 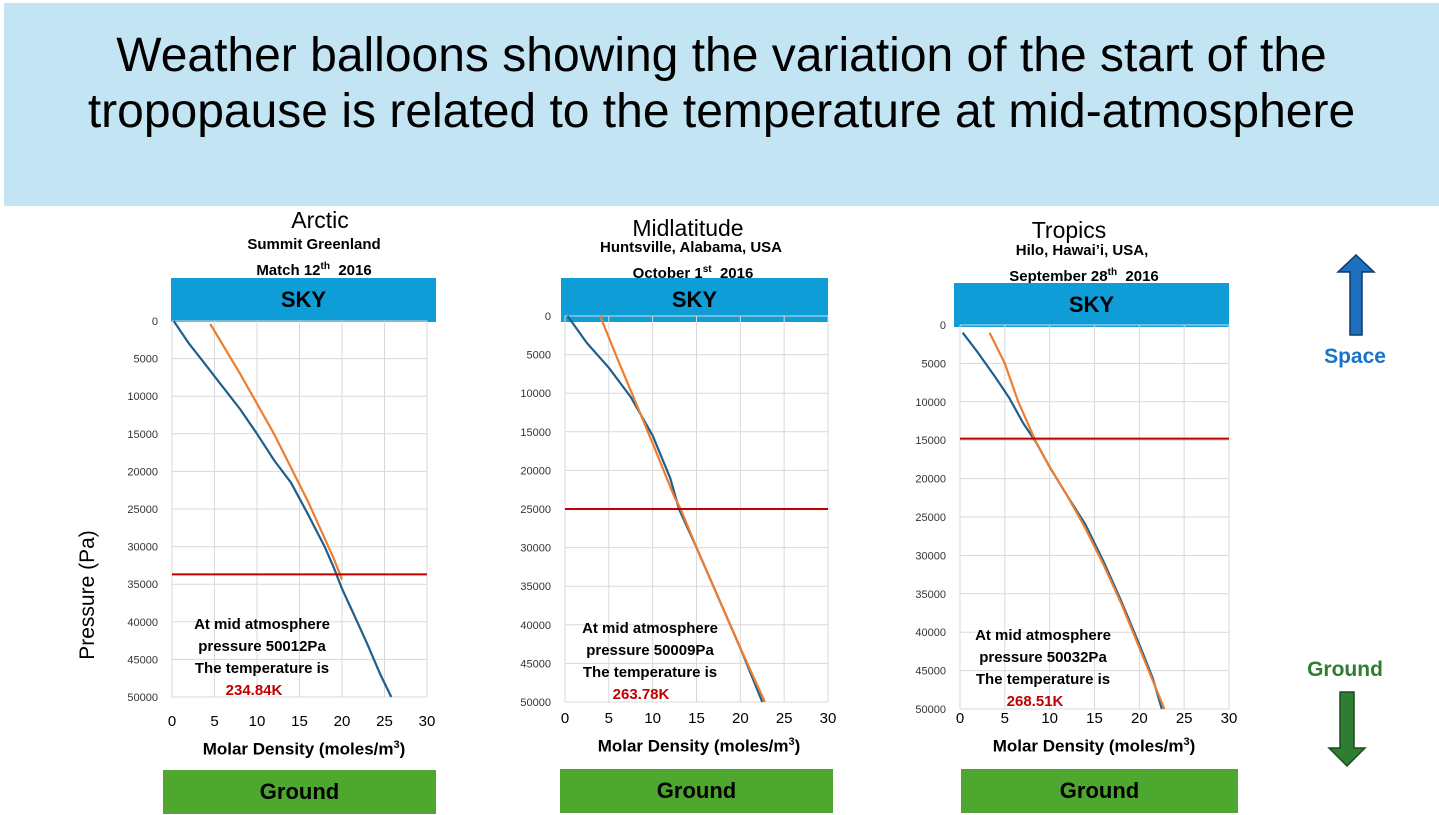 I want to click on panel-1-sky-bar: SKY, so click(x=303, y=300).